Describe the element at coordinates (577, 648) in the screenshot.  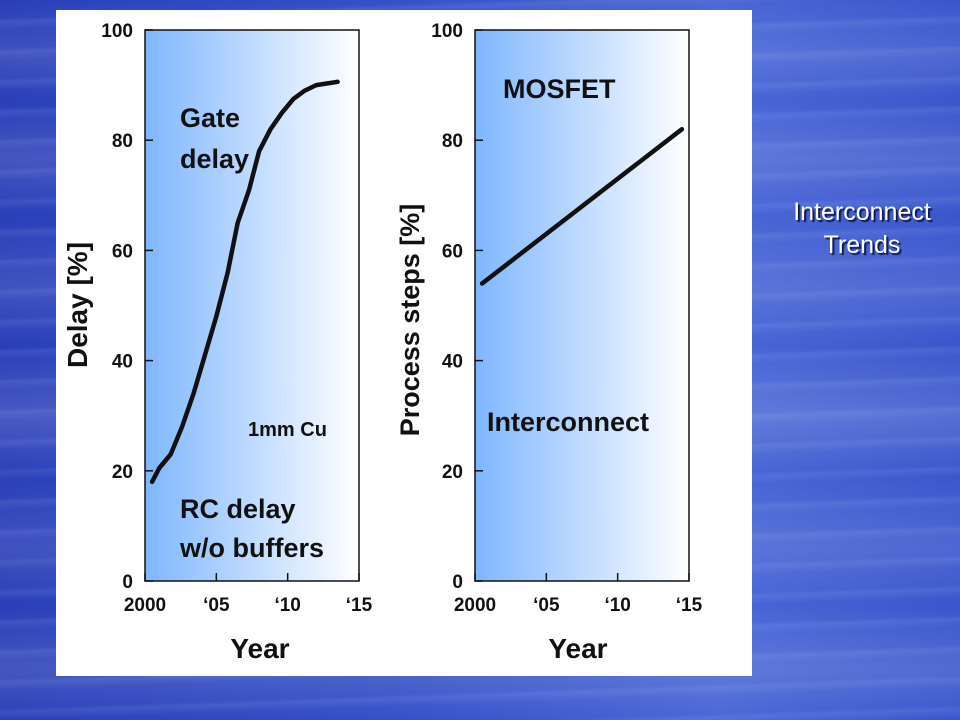
I see `x-axis-label-process-steps: Year` at that location.